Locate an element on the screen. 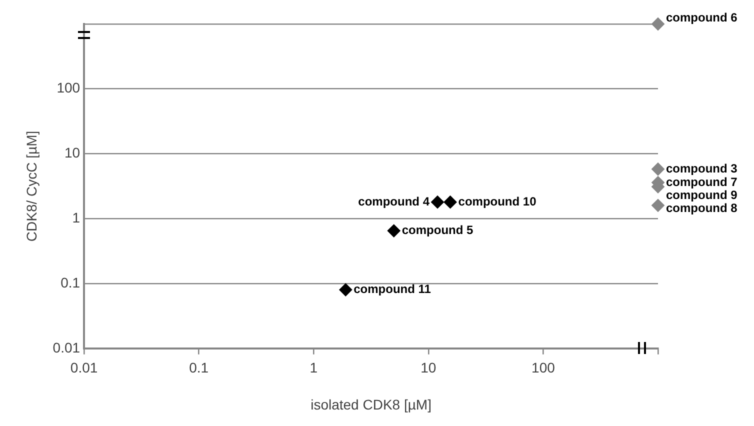 The width and height of the screenshot is (754, 426). y-tick-label: 10 is located at coordinates (72, 152).